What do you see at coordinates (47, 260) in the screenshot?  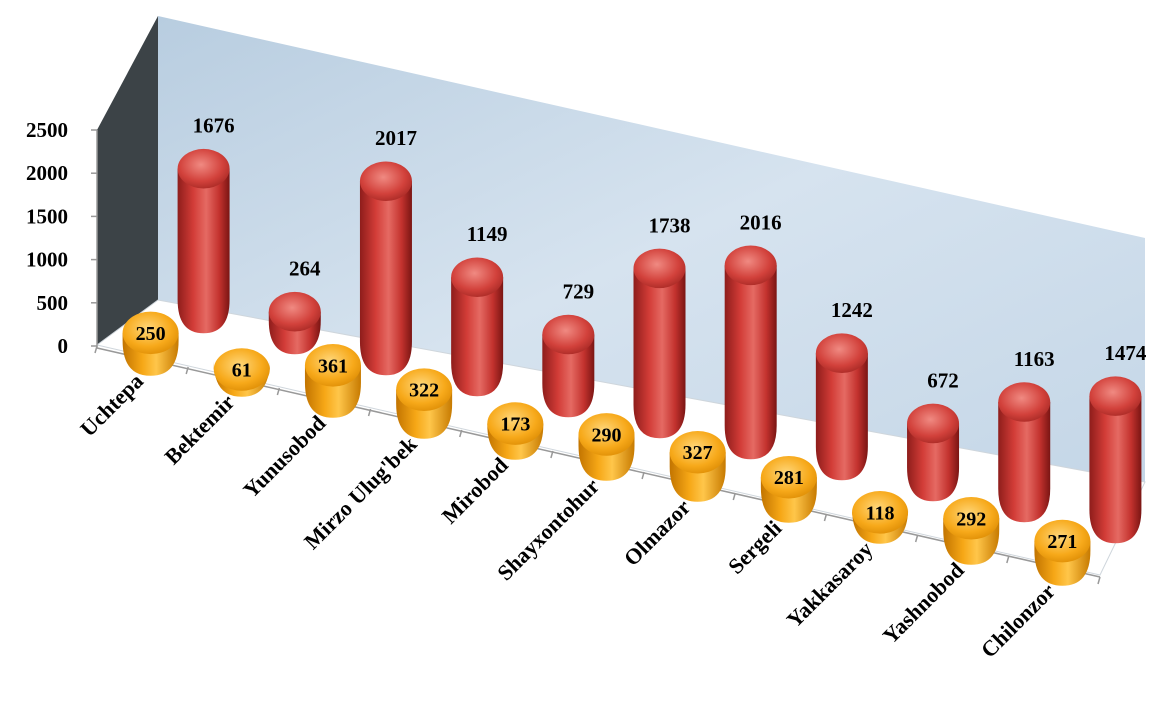 I see `y-tick-label: 1000` at bounding box center [47, 260].